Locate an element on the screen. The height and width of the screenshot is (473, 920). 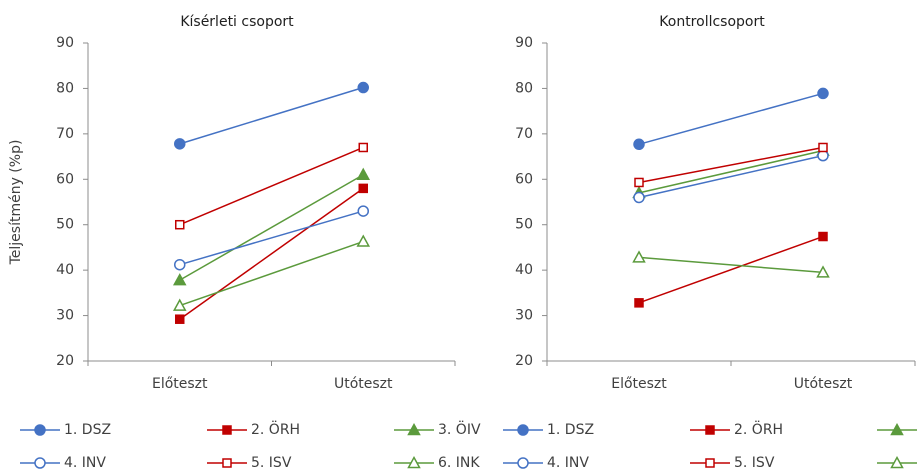
chart-title: Kontrollcsoport is located at coordinates (712, 22).